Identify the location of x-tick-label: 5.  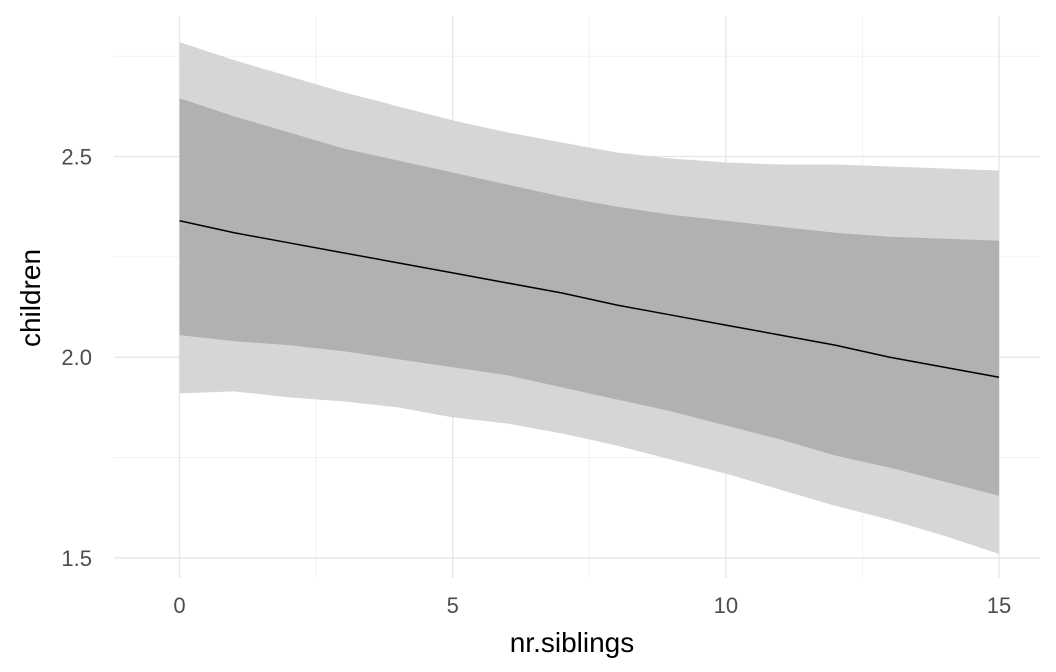
(453, 605).